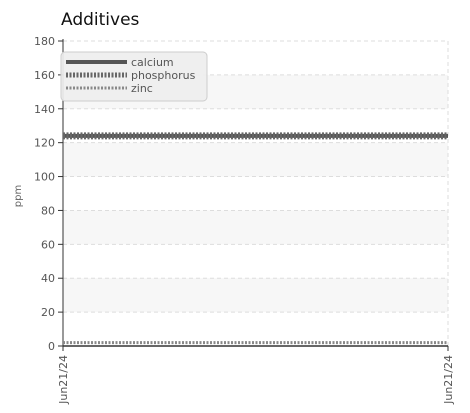 The height and width of the screenshot is (413, 470). Describe the element at coordinates (44, 75) in the screenshot. I see `y-tick-label: 160` at that location.